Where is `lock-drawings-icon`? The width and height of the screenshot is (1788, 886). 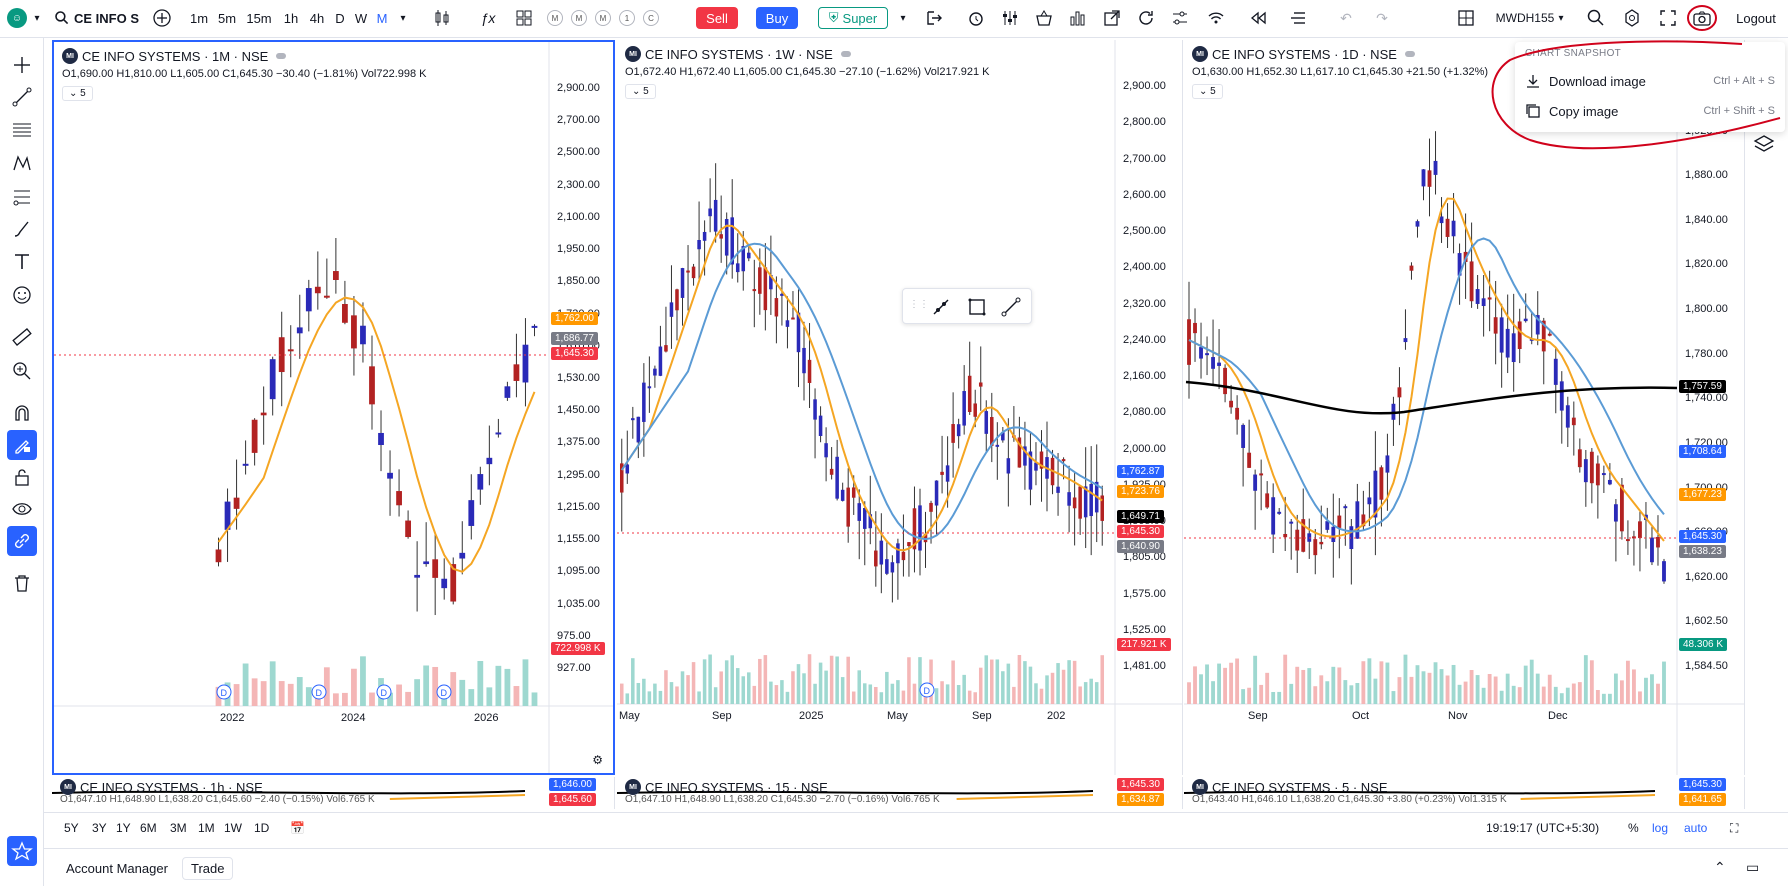
lock-drawings-icon is located at coordinates (22, 445).